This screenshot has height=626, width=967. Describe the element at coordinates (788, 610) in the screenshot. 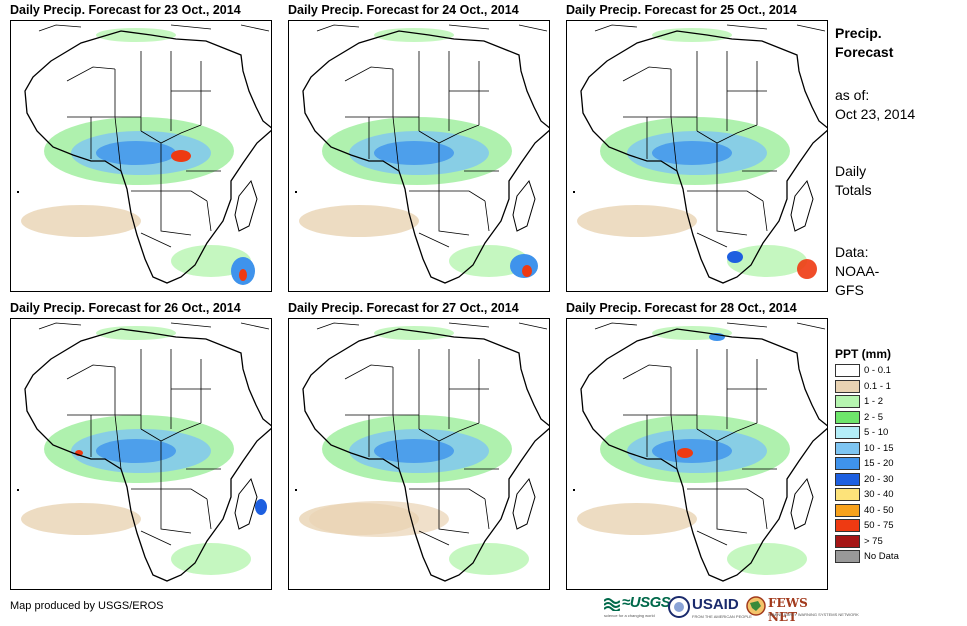

I see `fews-net-wordmark: FEWS NET` at that location.